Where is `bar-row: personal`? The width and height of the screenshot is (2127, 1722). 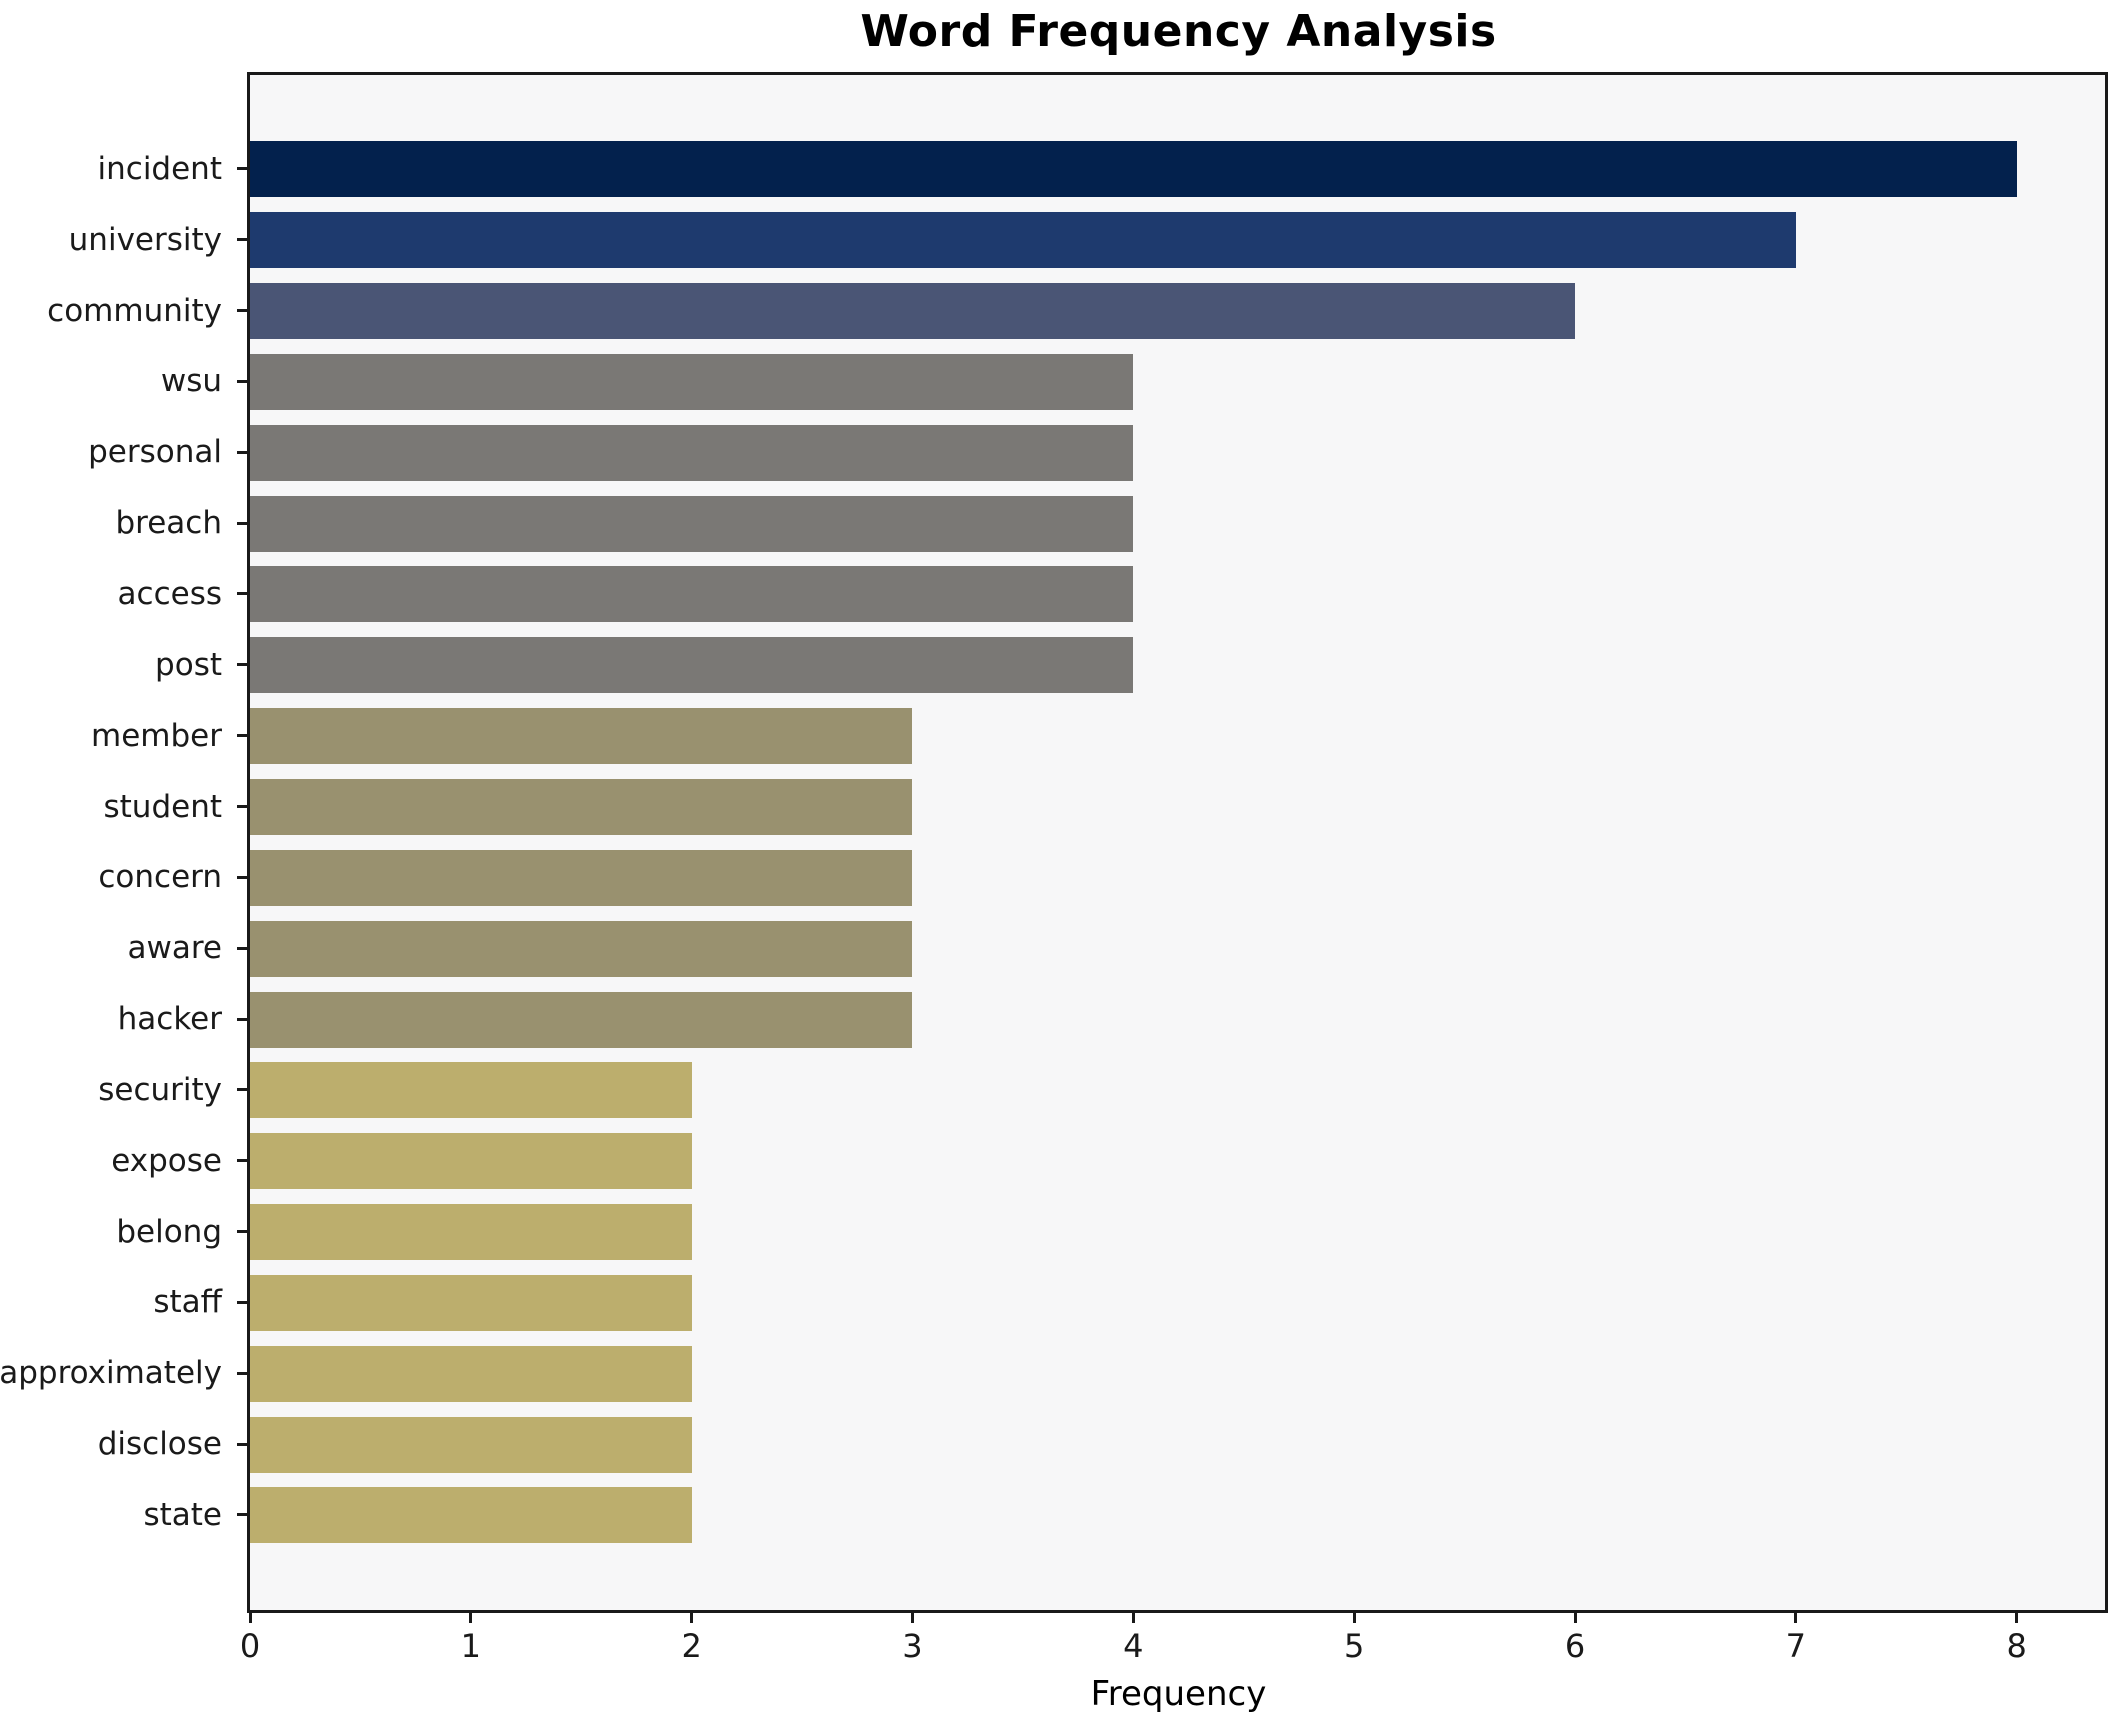 bar-row: personal is located at coordinates (1096, 452).